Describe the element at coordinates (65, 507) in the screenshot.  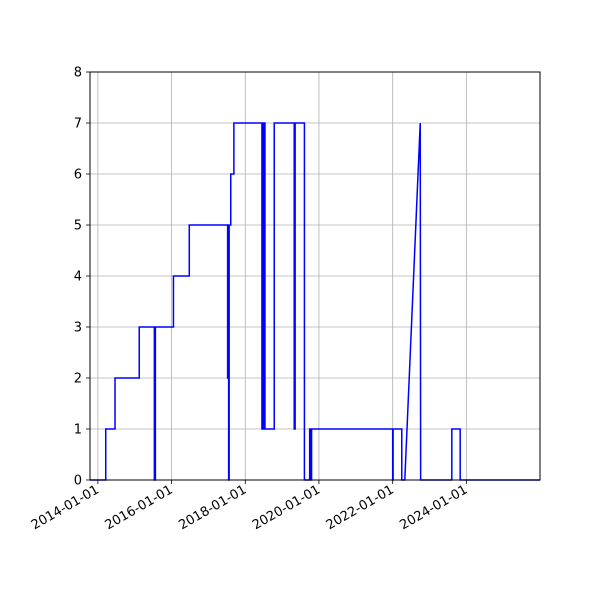
I see `x-tick-label: 2014-01-01` at that location.